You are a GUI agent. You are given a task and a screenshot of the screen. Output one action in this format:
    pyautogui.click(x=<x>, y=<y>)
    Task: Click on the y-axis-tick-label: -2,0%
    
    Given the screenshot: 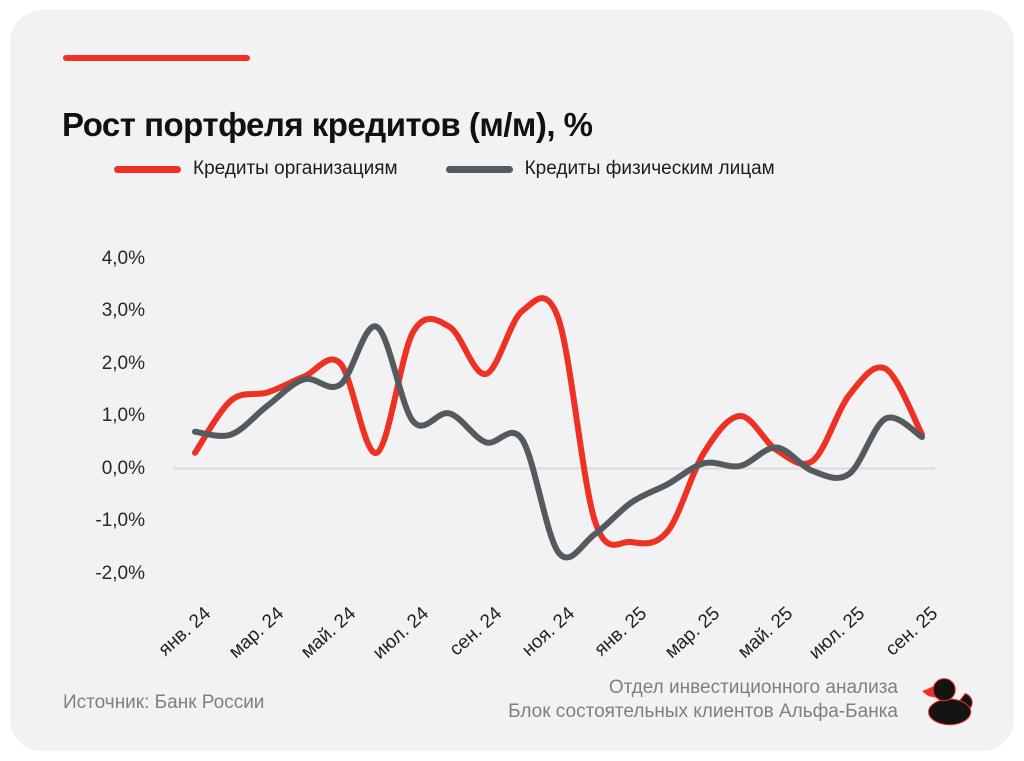 What is the action you would take?
    pyautogui.click(x=120, y=573)
    